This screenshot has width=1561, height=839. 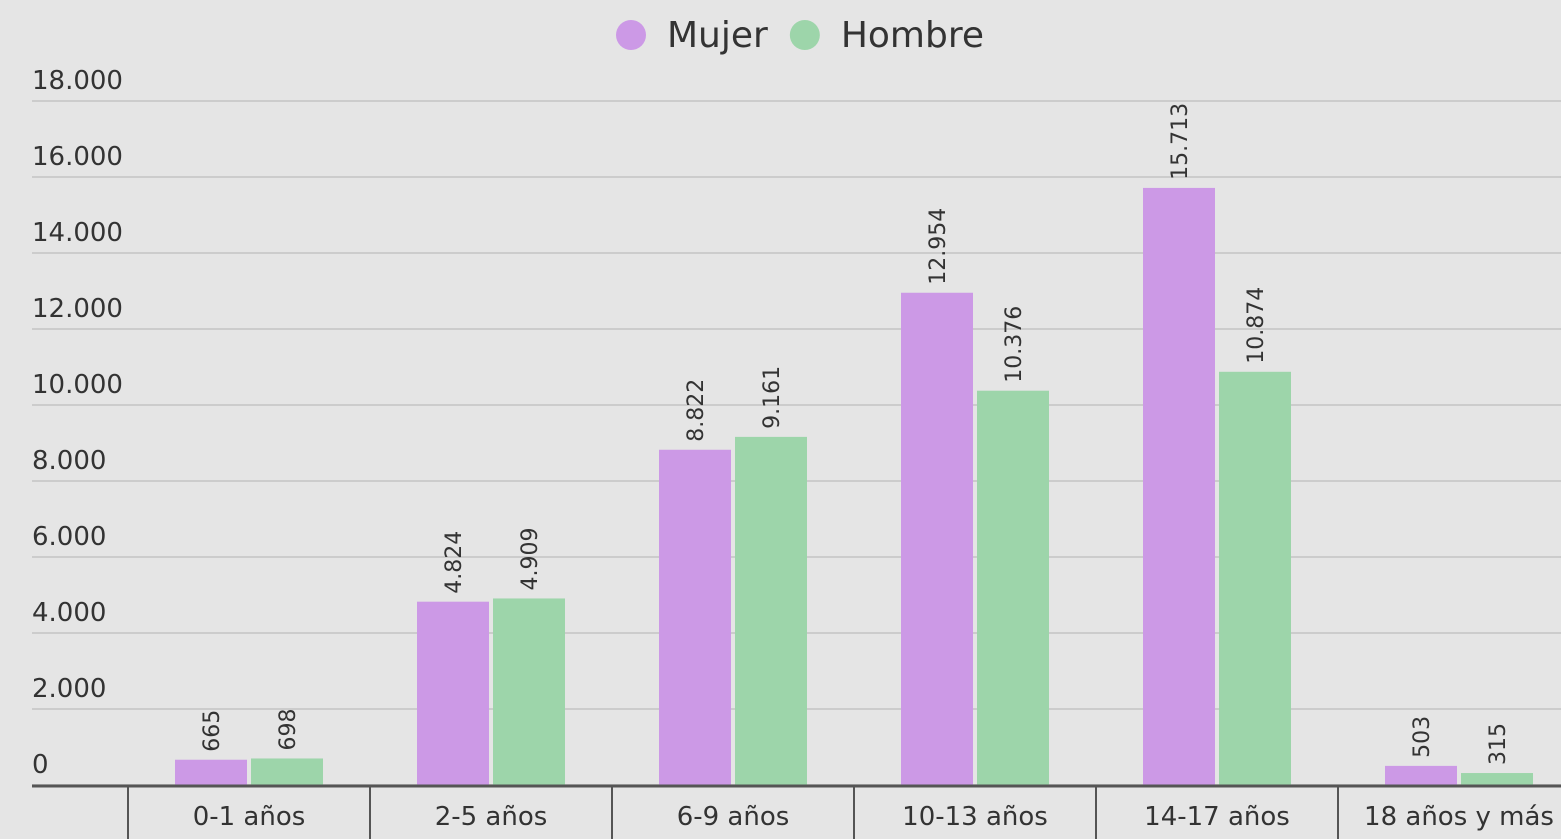 I want to click on data-label: 665, so click(x=212, y=731).